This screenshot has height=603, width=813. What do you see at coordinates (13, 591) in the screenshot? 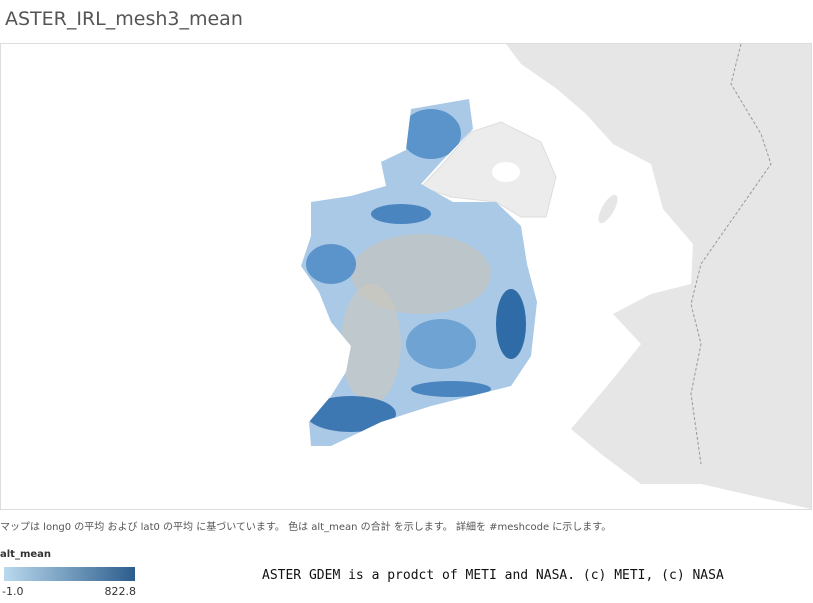
I see `legend-min: -1.0` at bounding box center [13, 591].